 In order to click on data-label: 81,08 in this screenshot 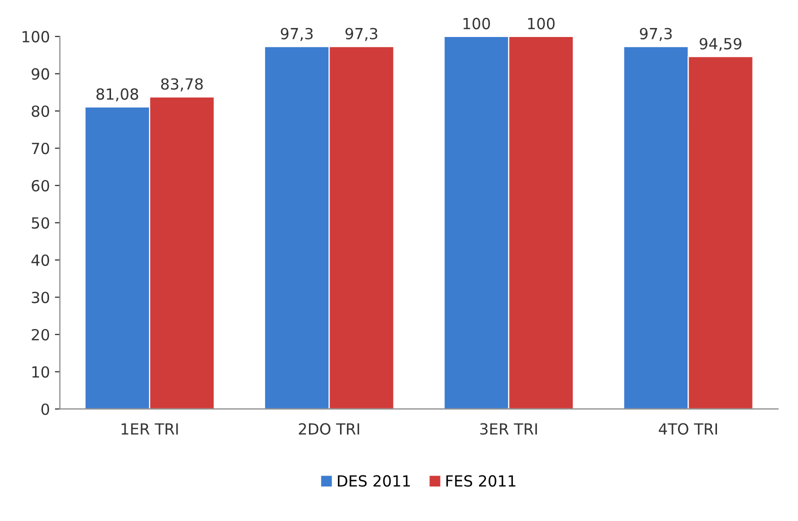, I will do `click(117, 95)`.